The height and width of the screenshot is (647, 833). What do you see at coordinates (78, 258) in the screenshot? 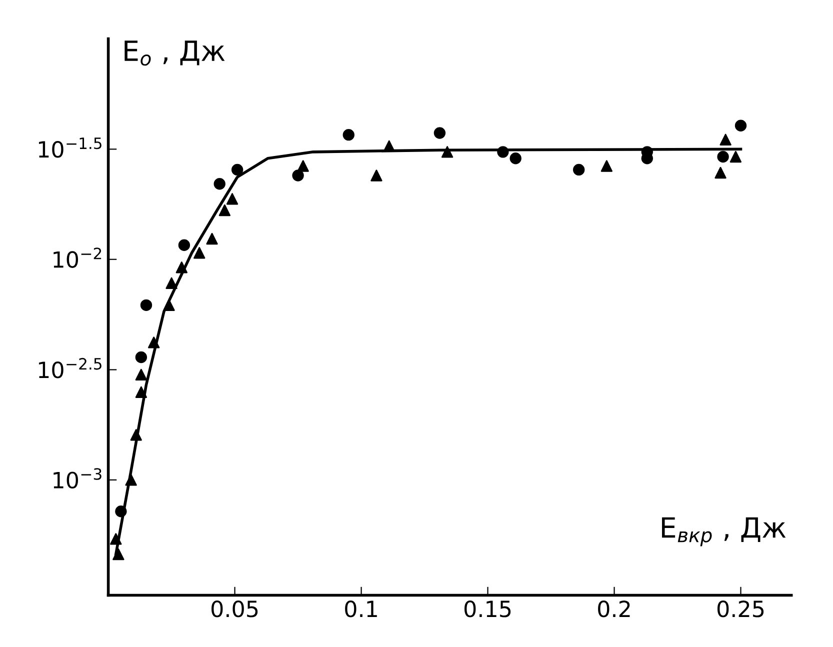
I see `y-tick-label: 10$^{−2}$` at bounding box center [78, 258].